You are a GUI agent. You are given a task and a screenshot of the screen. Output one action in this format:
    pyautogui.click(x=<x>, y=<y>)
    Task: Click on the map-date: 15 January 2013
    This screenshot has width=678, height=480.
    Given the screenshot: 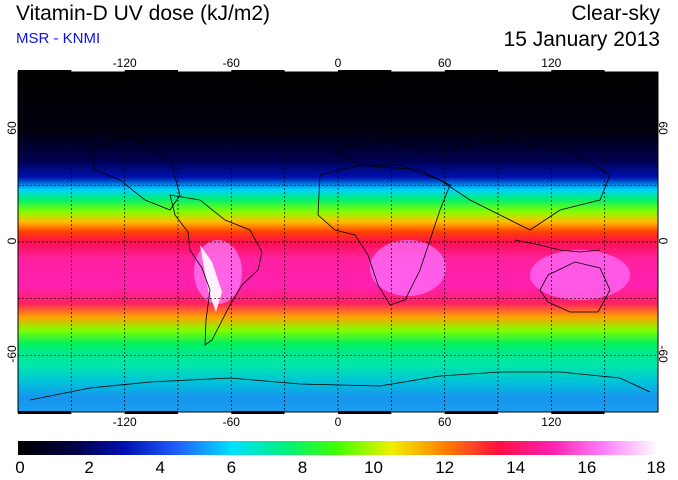 What is the action you would take?
    pyautogui.click(x=581, y=39)
    